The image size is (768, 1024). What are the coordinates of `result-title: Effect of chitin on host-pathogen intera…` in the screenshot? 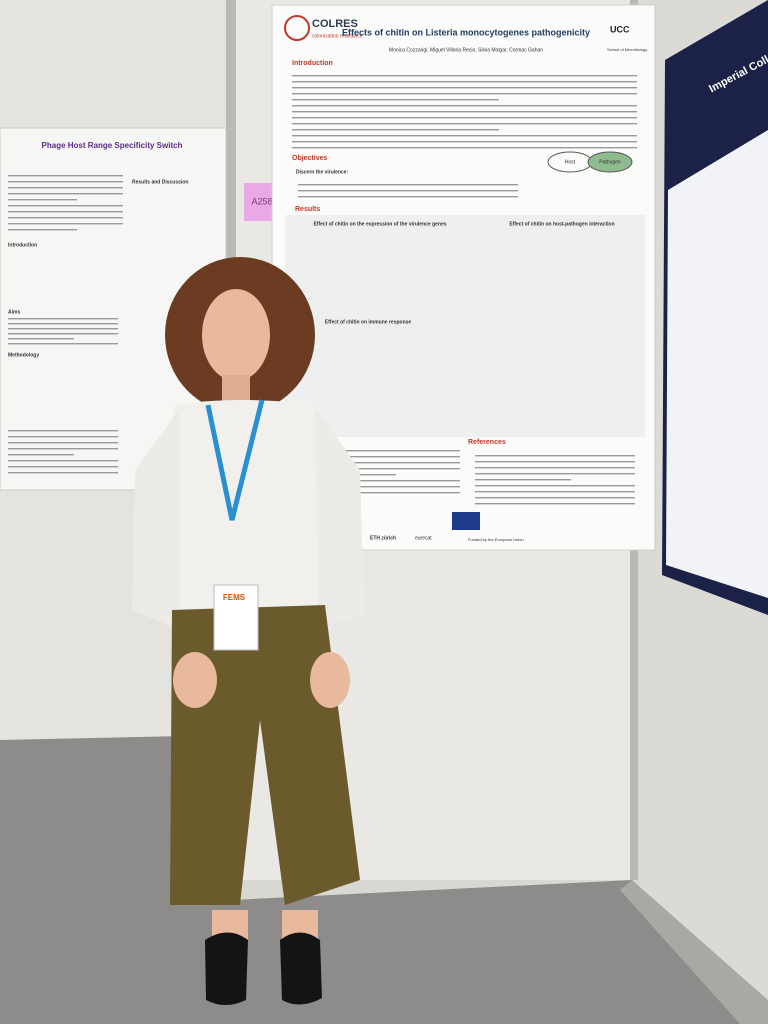 It's located at (561, 224).